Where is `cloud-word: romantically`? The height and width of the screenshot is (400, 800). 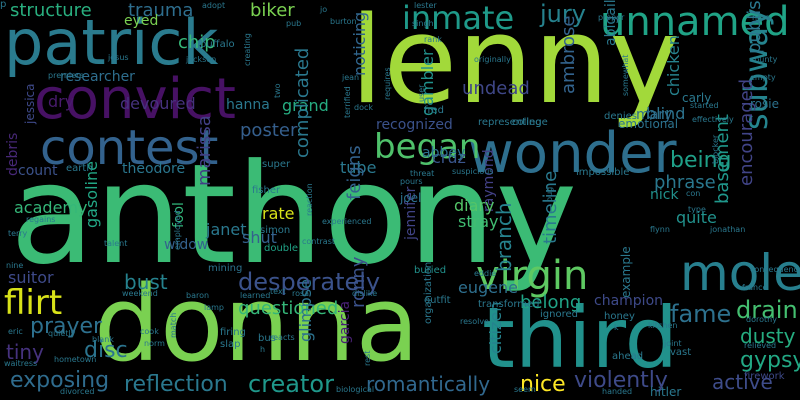
cloud-word: romantically is located at coordinates (428, 384).